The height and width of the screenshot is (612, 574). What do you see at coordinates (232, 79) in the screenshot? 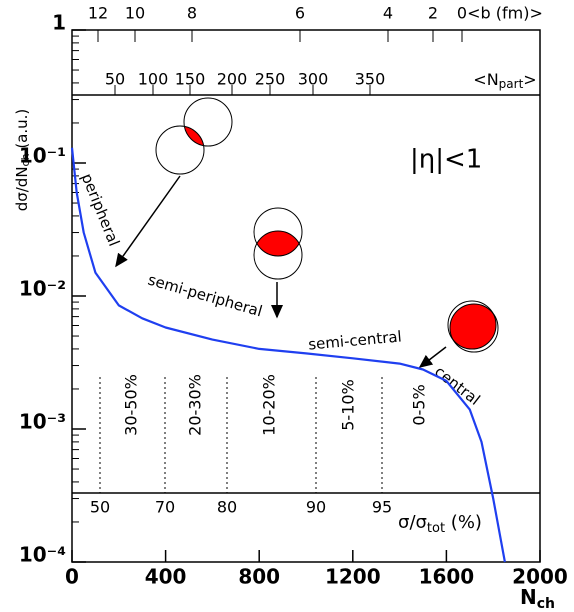
I see `npart-tick-label: 200` at bounding box center [232, 79].